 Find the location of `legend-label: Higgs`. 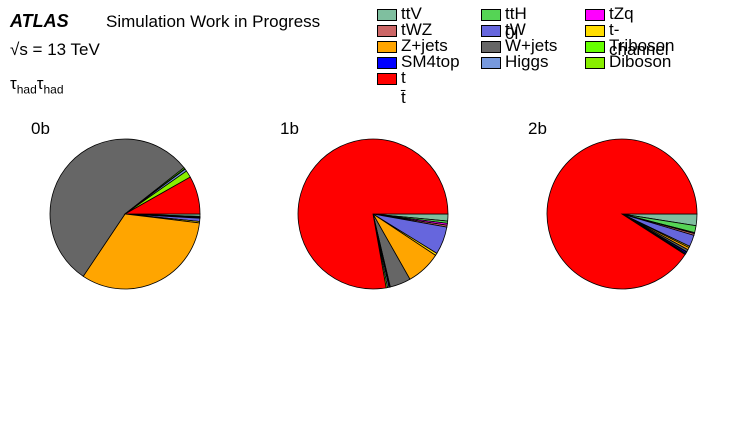

legend-label: Higgs is located at coordinates (527, 61).